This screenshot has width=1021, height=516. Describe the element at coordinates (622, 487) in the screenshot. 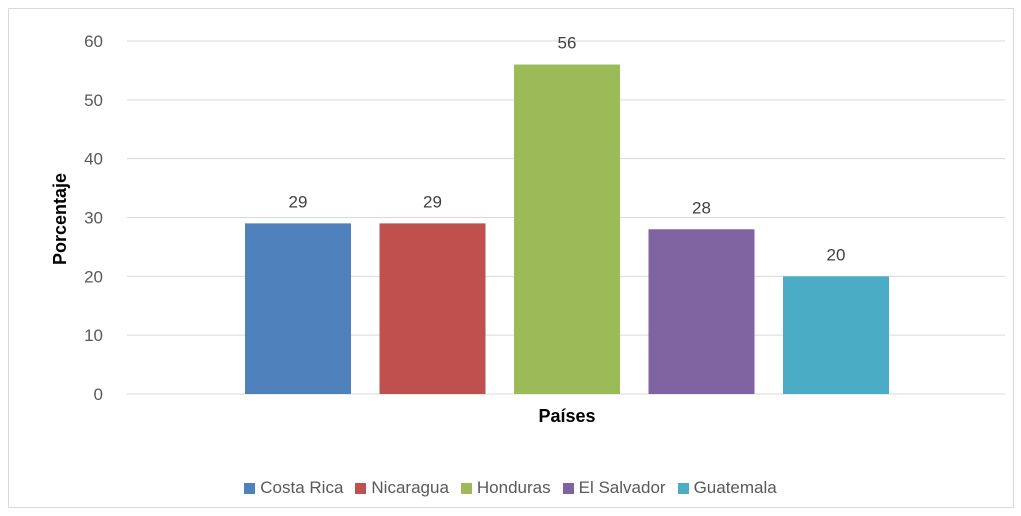

I see `legend-label: El Salvador` at that location.